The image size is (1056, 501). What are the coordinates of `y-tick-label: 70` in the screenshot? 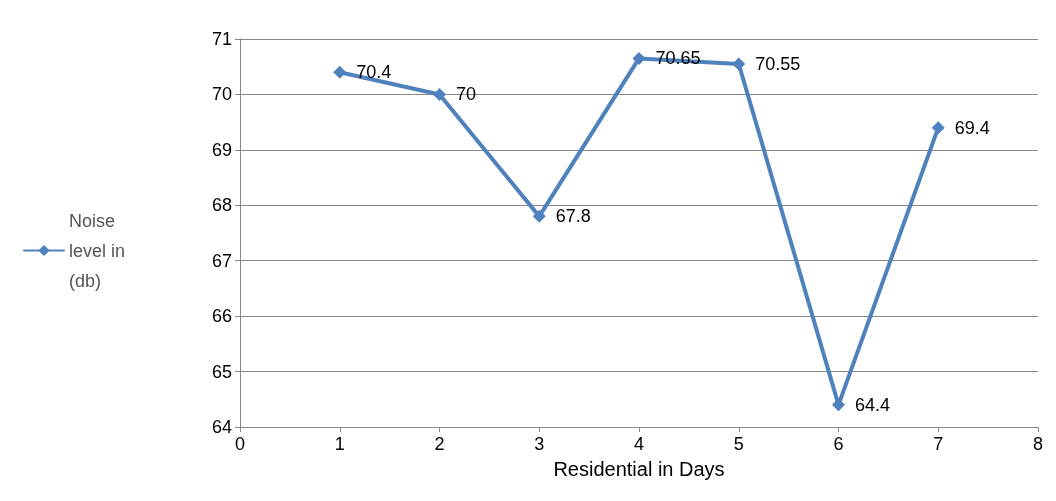 It's located at (221, 94).